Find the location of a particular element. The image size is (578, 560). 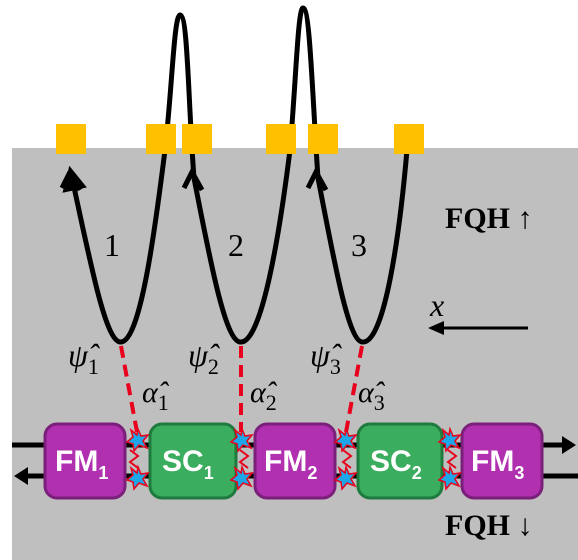

edge-label: 3 is located at coordinates (359, 245).